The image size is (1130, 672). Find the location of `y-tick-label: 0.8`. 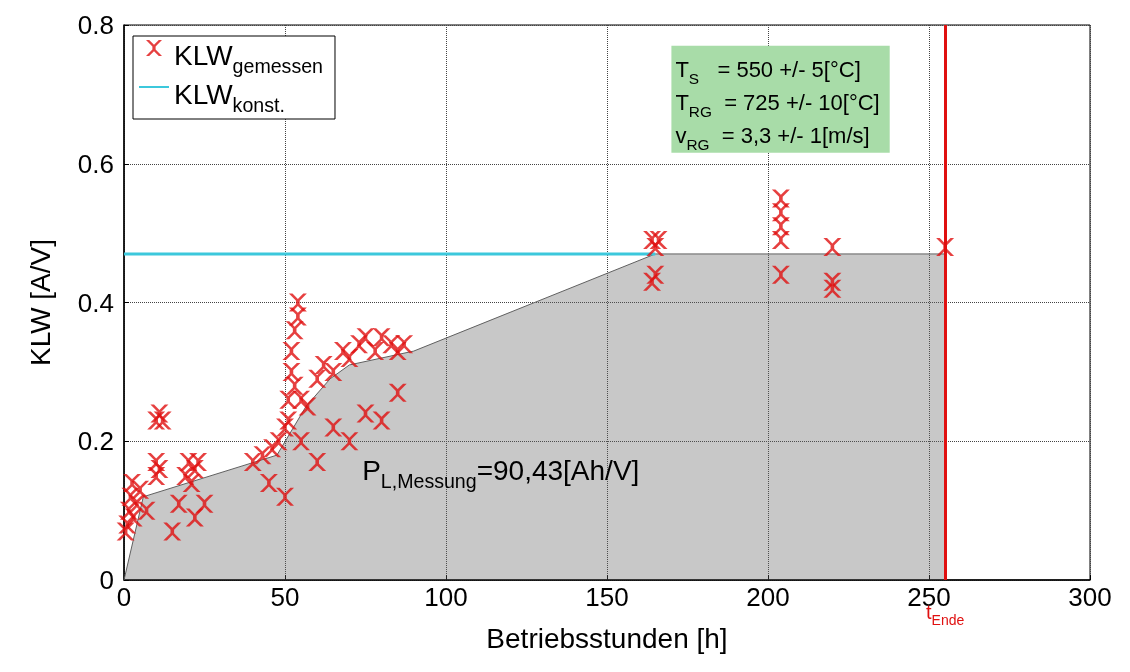

y-tick-label: 0.8 is located at coordinates (95, 25).